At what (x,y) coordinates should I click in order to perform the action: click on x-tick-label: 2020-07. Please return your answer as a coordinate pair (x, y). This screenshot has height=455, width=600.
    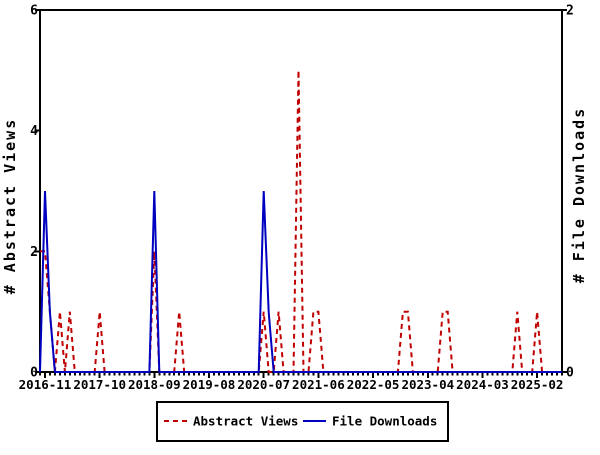
    Looking at the image, I should click on (263, 384).